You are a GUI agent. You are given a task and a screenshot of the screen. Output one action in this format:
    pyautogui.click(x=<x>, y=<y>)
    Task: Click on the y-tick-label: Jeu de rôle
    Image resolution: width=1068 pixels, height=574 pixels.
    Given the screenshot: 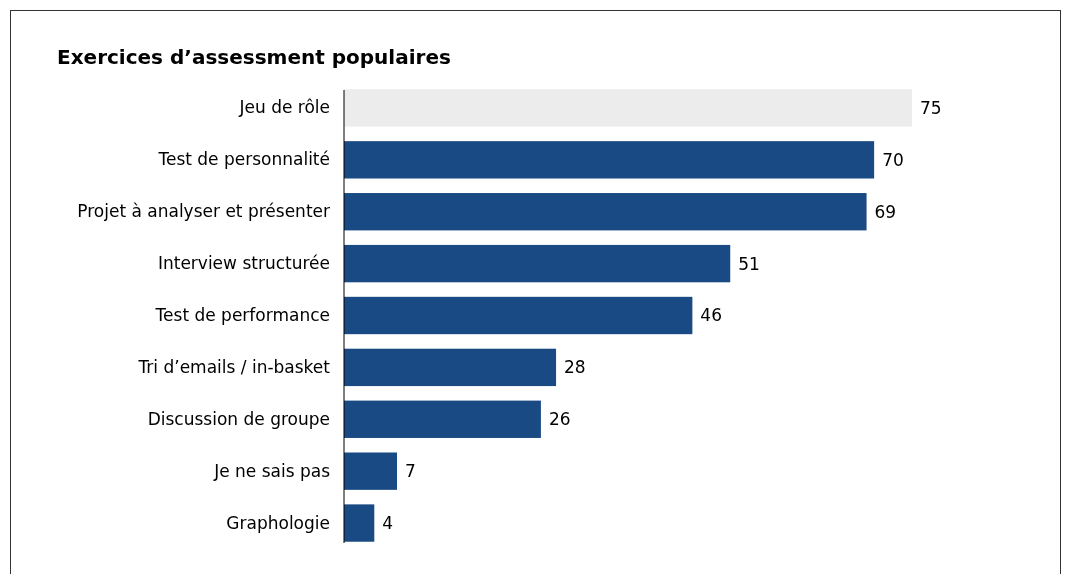 What is the action you would take?
    pyautogui.click(x=284, y=107)
    